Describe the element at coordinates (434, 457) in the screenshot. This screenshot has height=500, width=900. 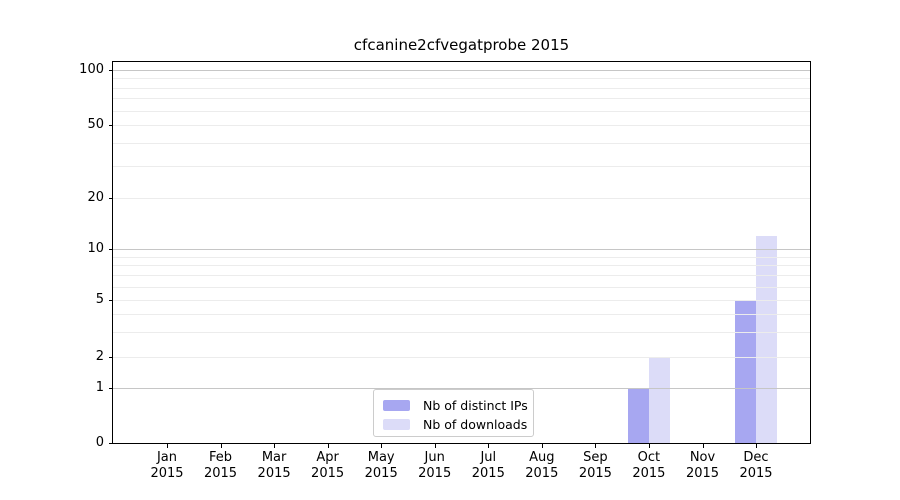
I see `x-tick-month: Jun` at that location.